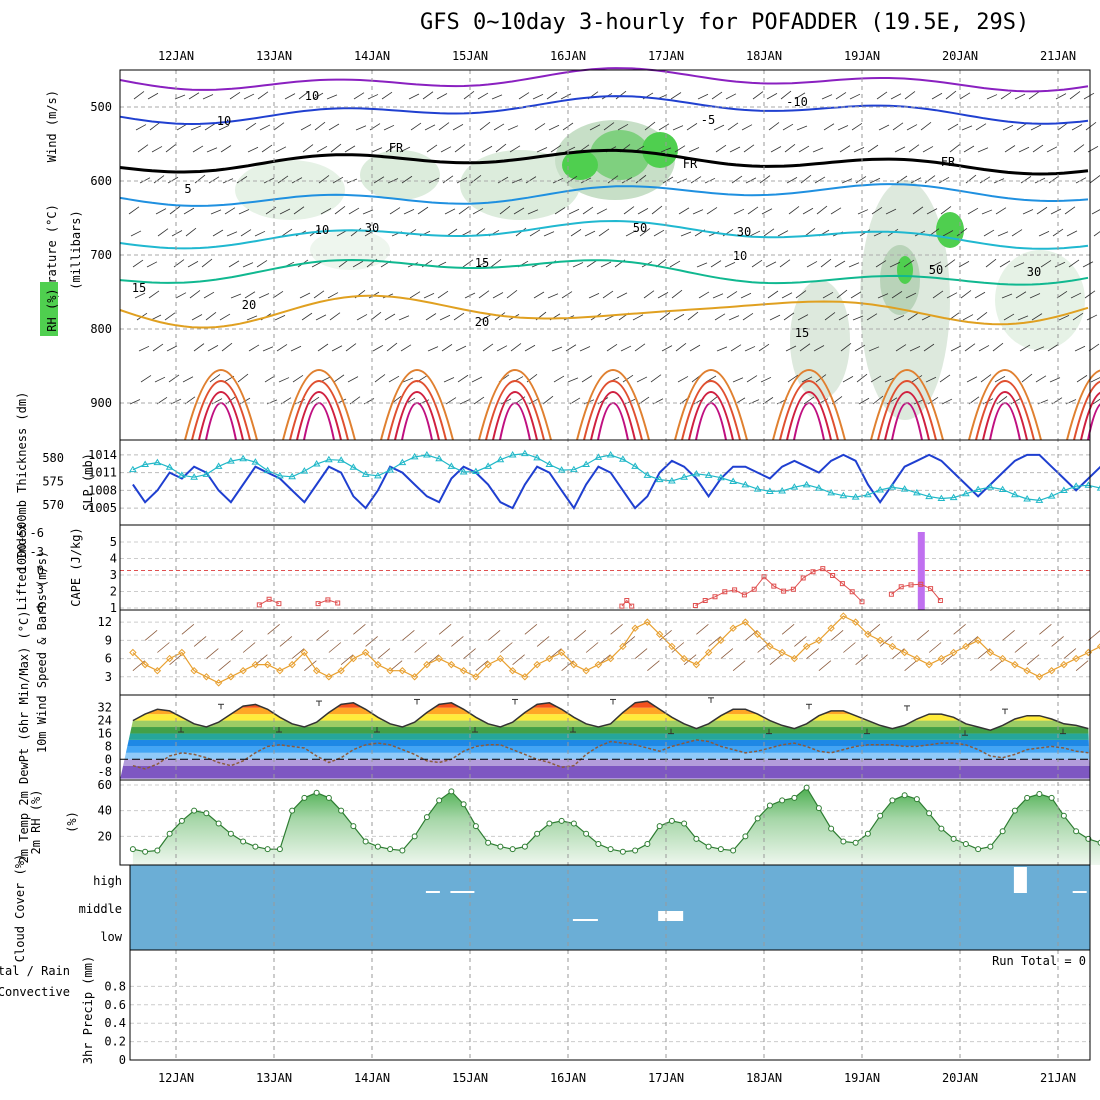  I want to click on temp-color-band, so click(605, 756).